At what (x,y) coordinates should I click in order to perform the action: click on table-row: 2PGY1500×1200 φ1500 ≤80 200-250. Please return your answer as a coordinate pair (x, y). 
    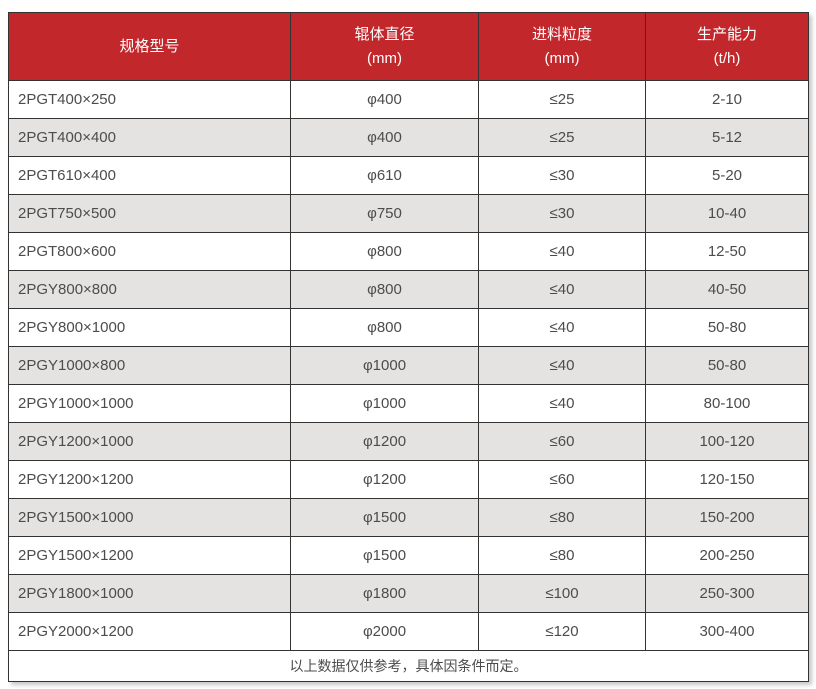
    Looking at the image, I should click on (408, 555).